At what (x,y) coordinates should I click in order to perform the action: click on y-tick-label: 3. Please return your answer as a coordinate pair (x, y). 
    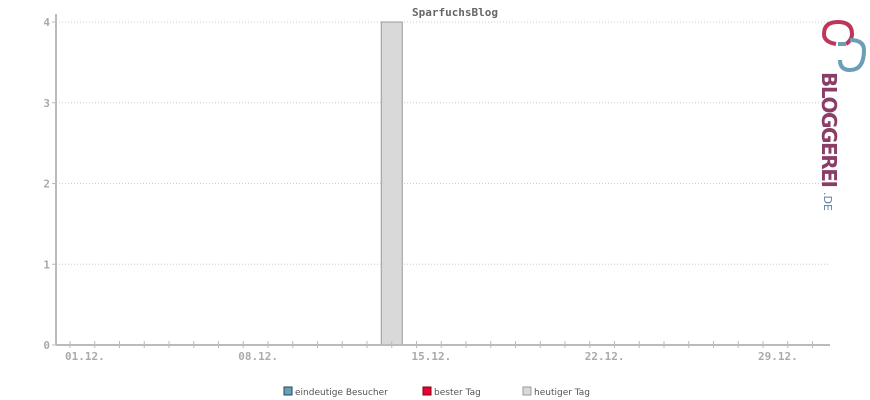
    Looking at the image, I should click on (46, 103).